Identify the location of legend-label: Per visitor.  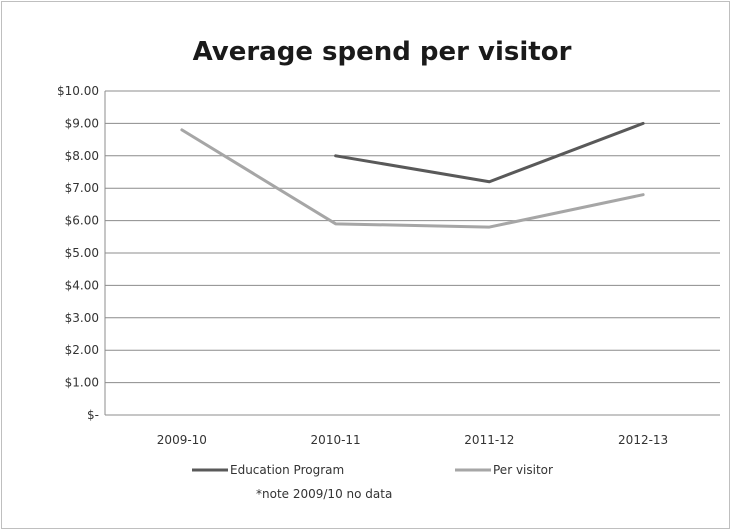
(523, 470).